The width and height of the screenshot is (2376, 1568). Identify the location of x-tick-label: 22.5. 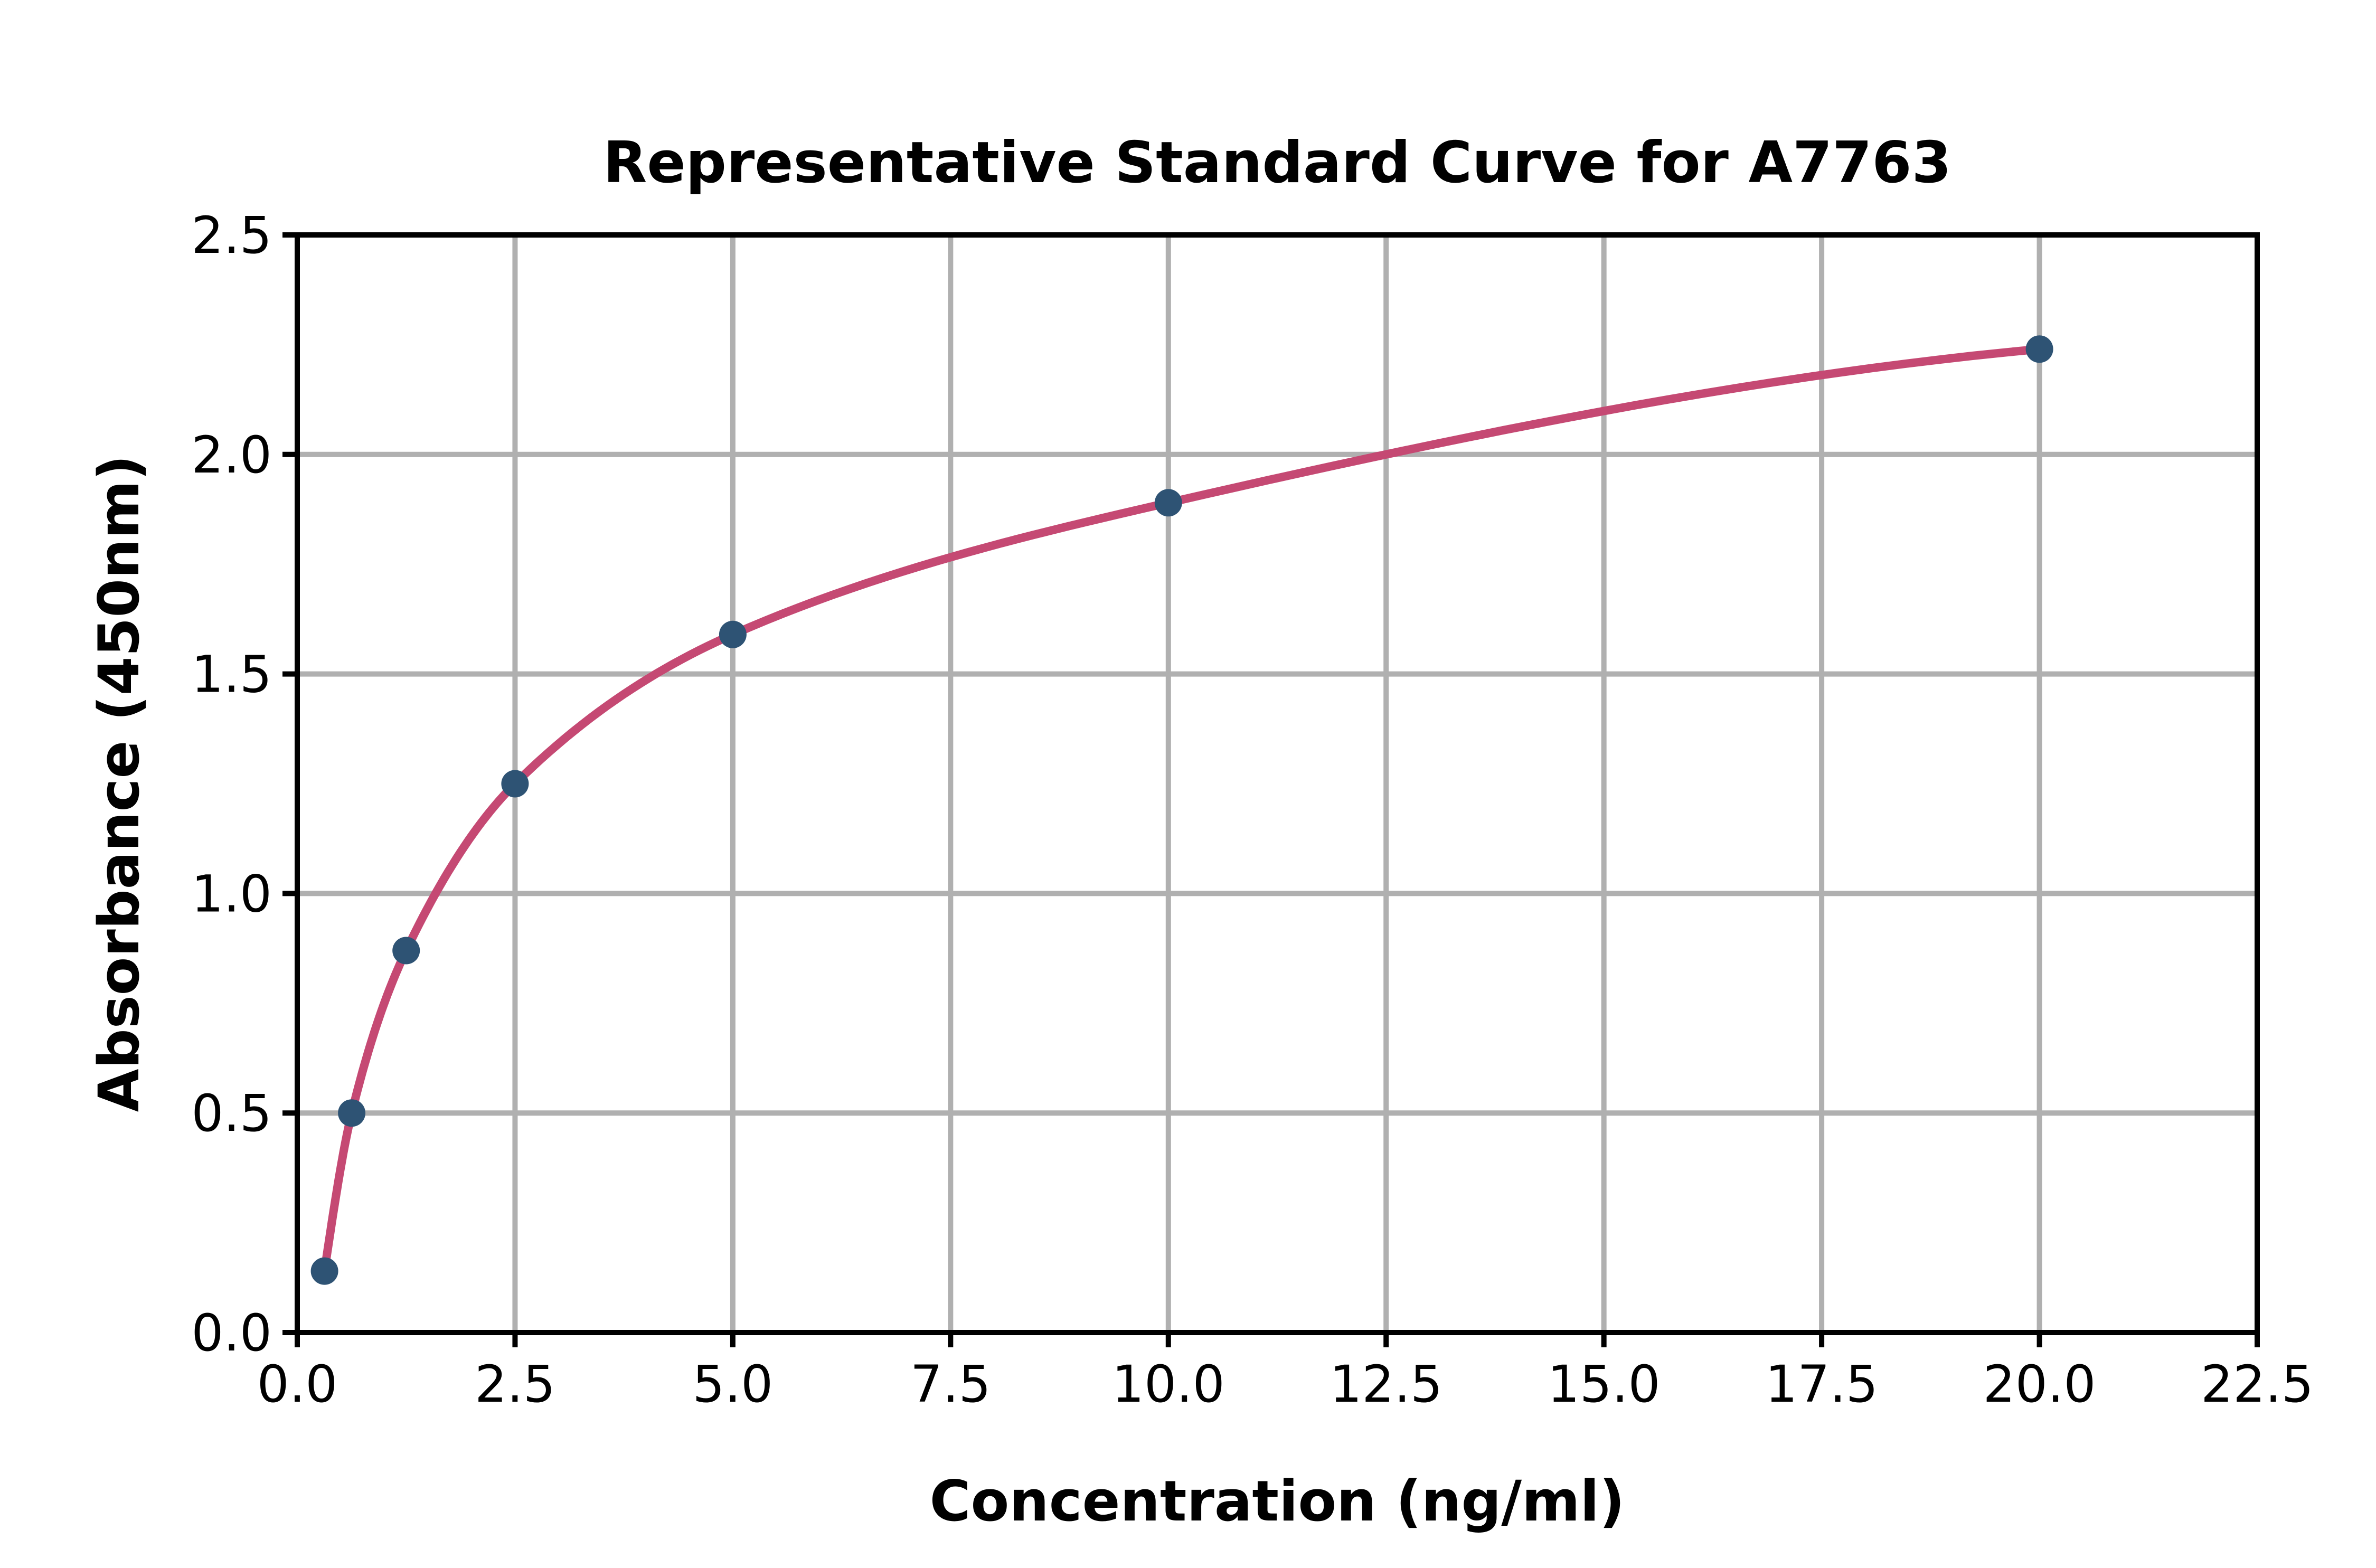
(2257, 1384).